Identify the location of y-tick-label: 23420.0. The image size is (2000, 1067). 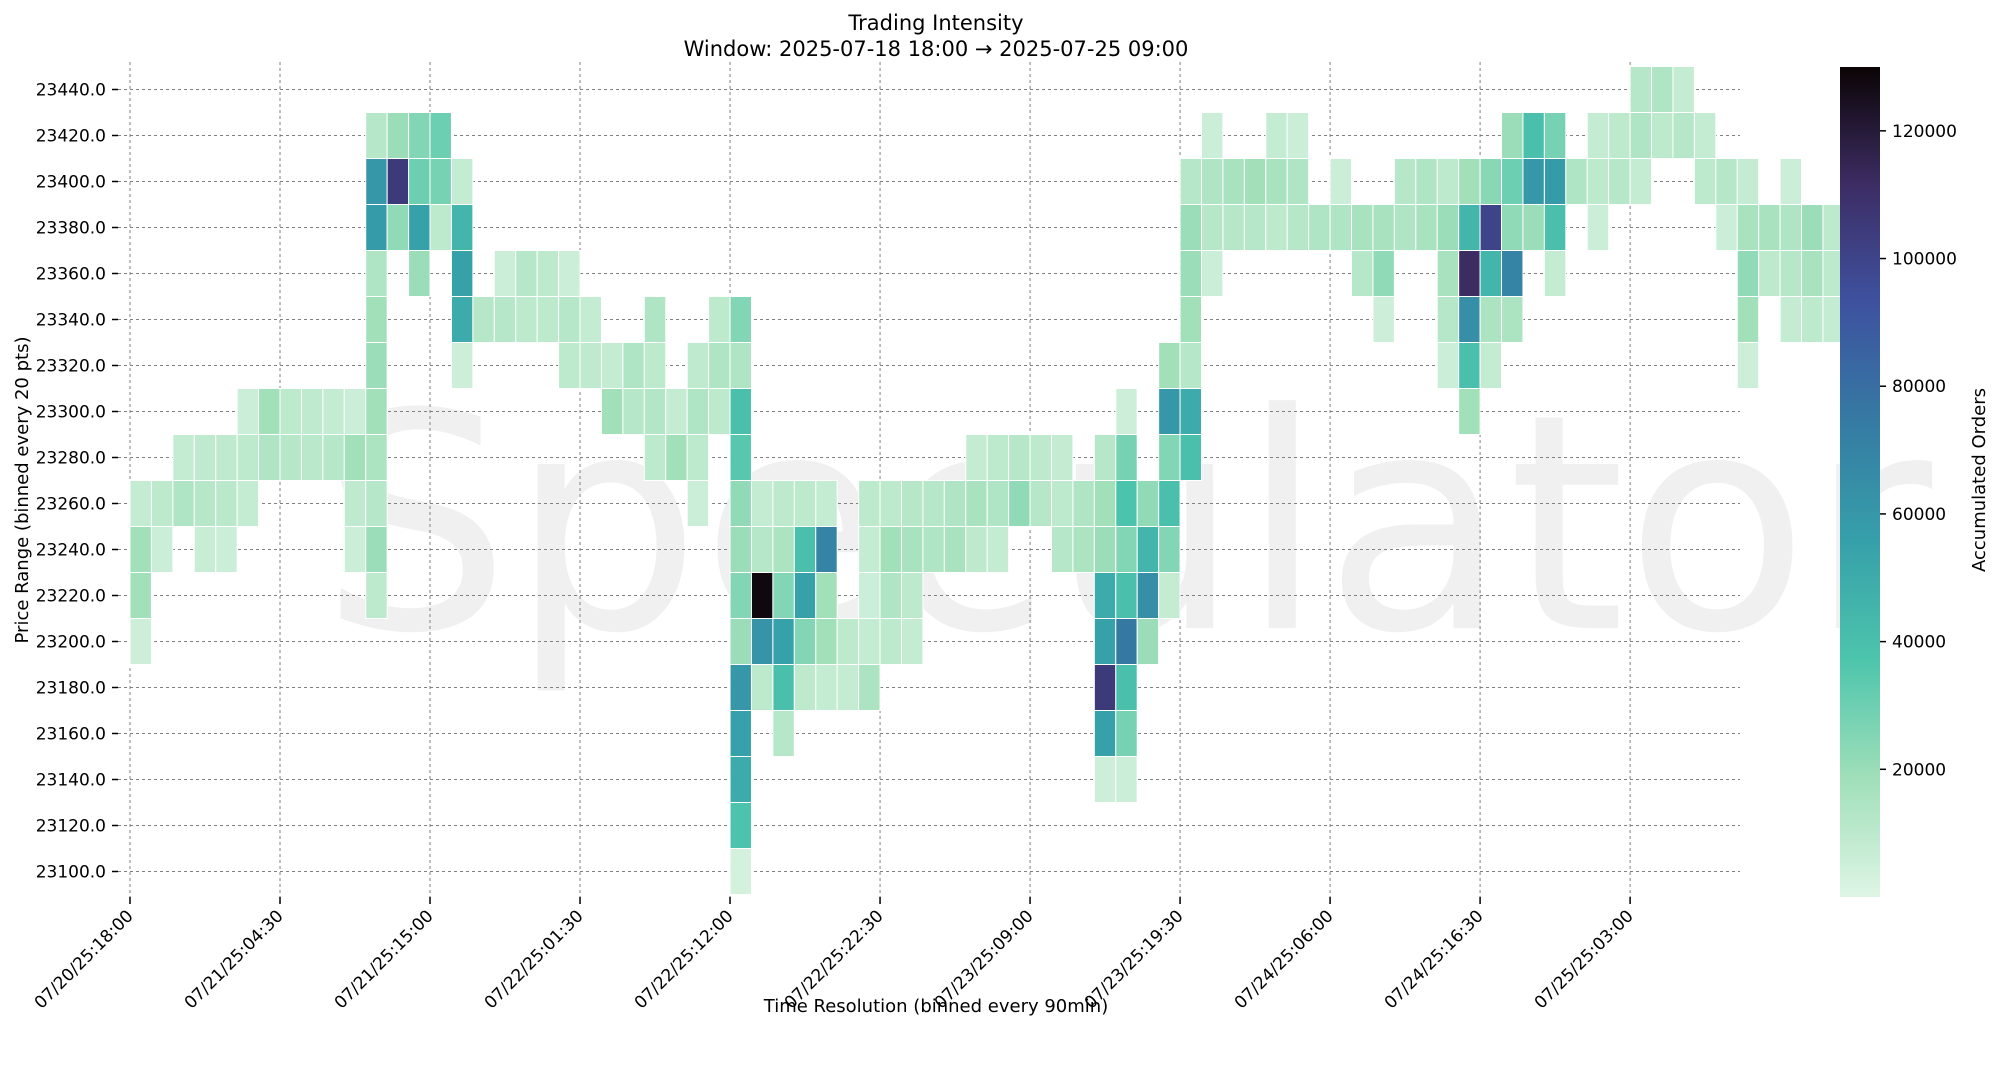
(71, 137).